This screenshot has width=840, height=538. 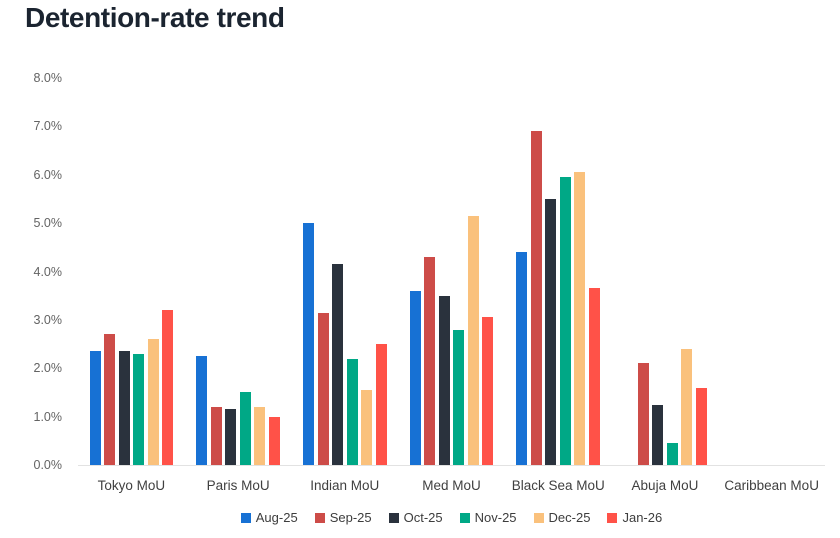 What do you see at coordinates (658, 435) in the screenshot?
I see `bar-oct-25-abuja-mou` at bounding box center [658, 435].